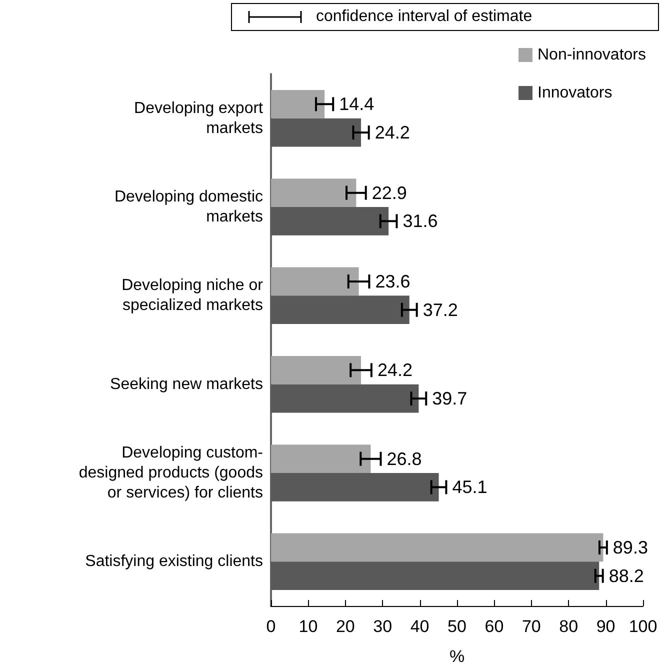 This screenshot has height=670, width=671. I want to click on x-tick-label: 10, so click(308, 626).